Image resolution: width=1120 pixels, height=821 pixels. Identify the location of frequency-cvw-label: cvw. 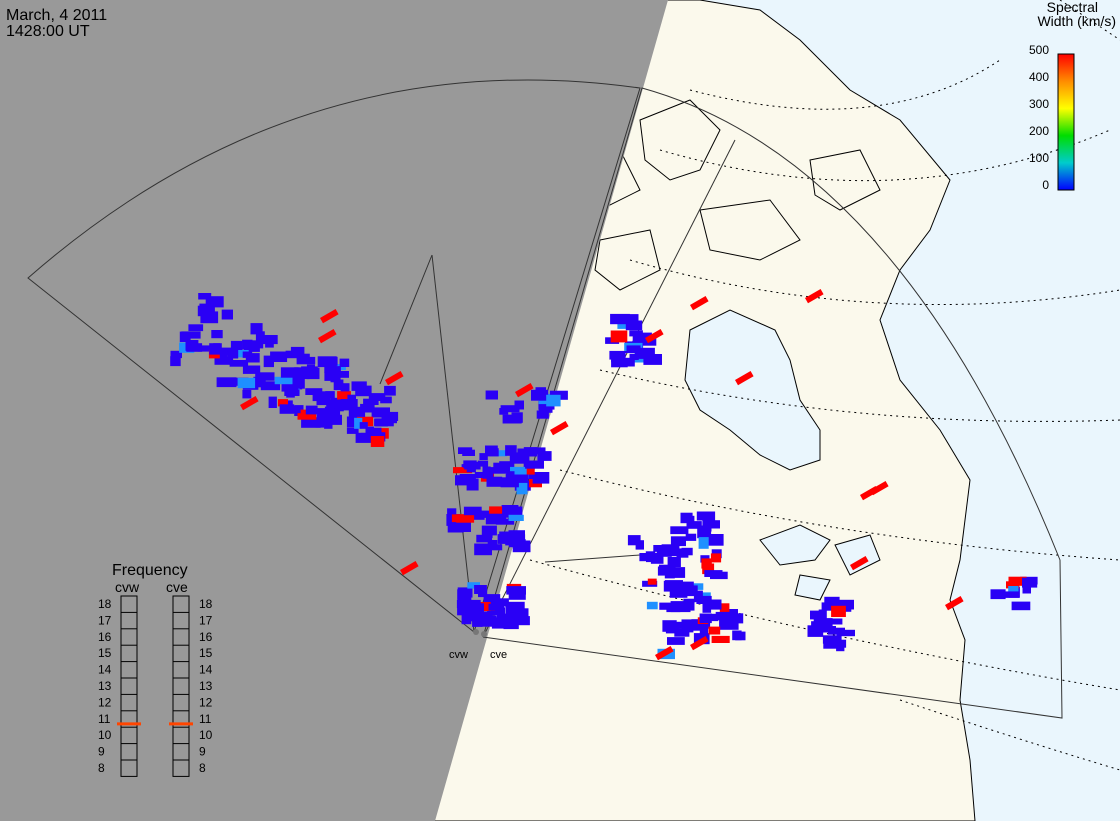
(127, 587).